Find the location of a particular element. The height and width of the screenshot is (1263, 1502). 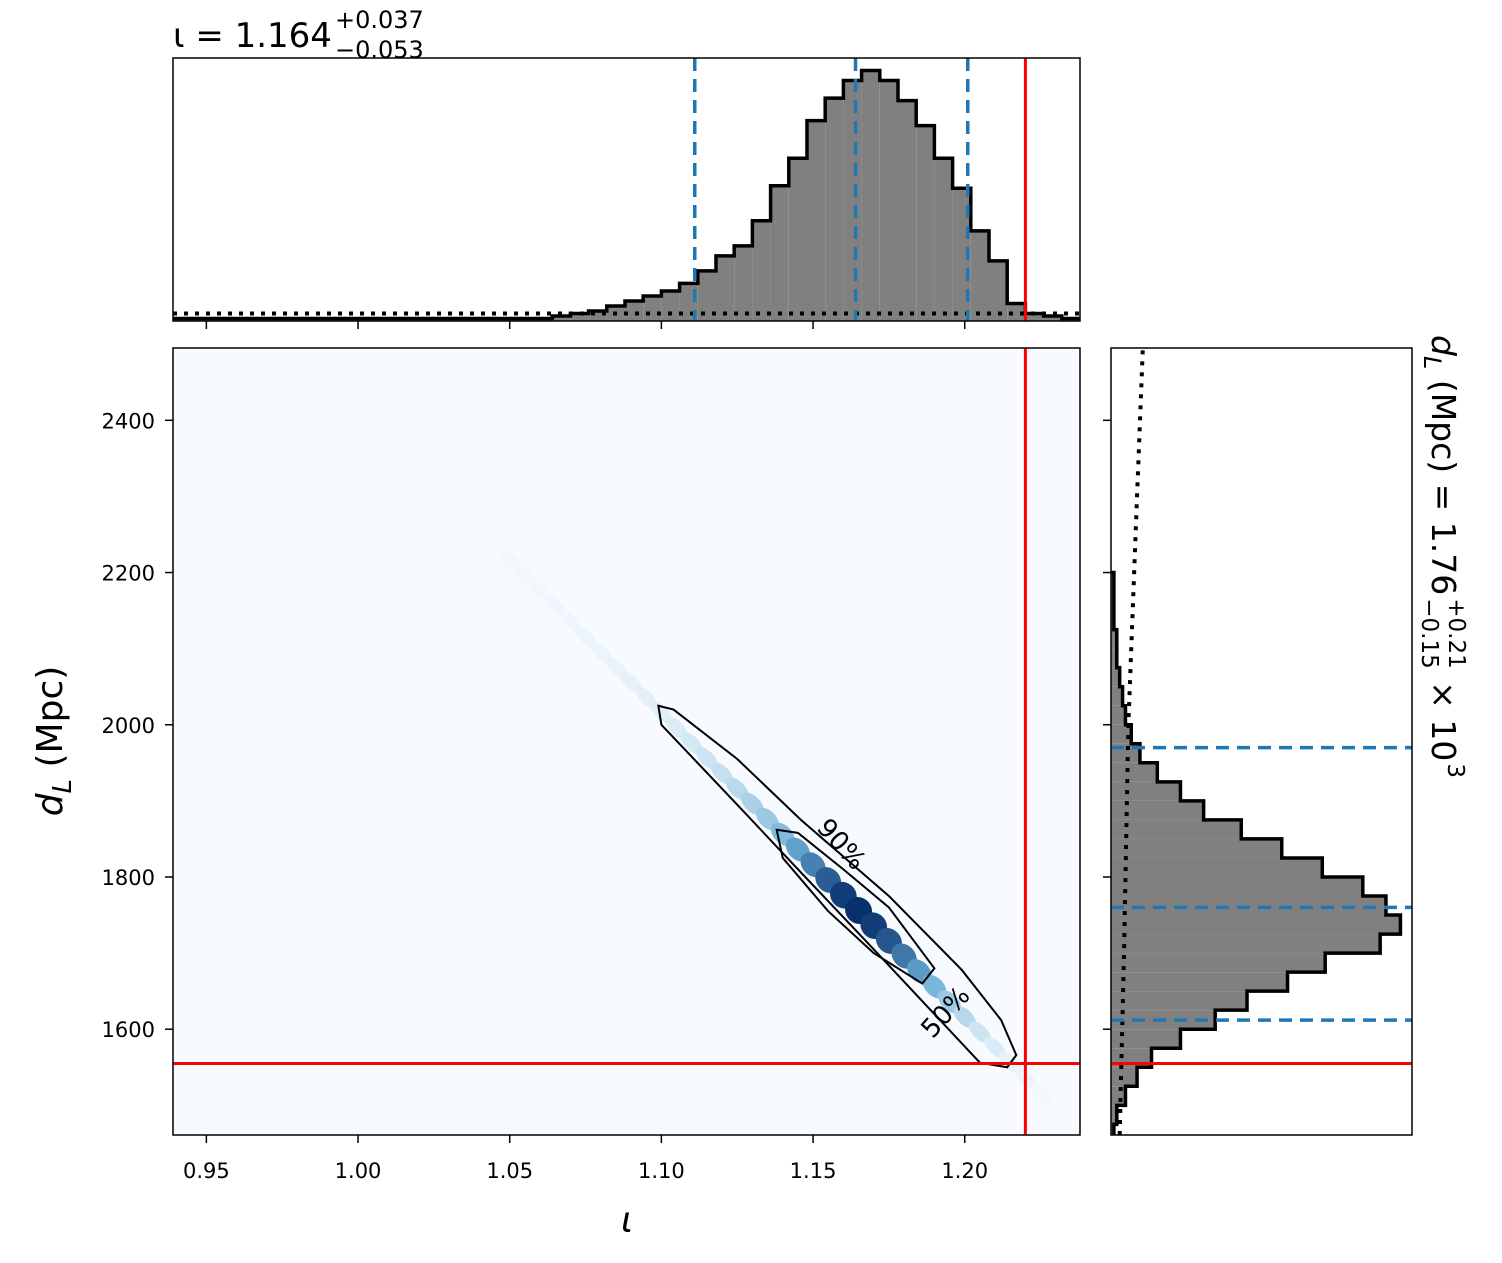

x-axis-label: ι is located at coordinates (627, 1220).